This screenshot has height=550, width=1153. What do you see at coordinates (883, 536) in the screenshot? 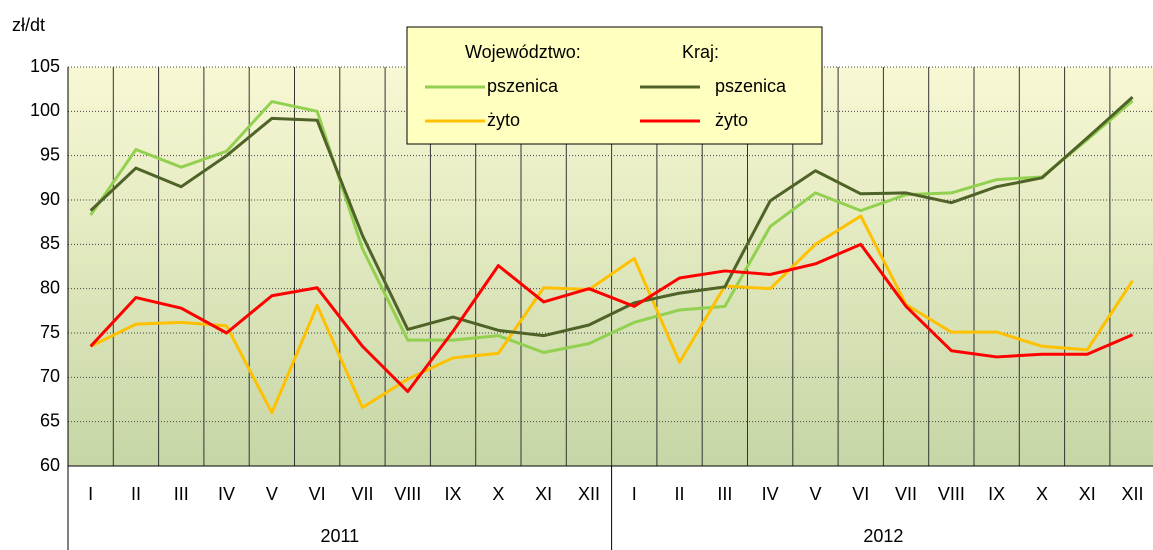
I see `group-label: 2012` at bounding box center [883, 536].